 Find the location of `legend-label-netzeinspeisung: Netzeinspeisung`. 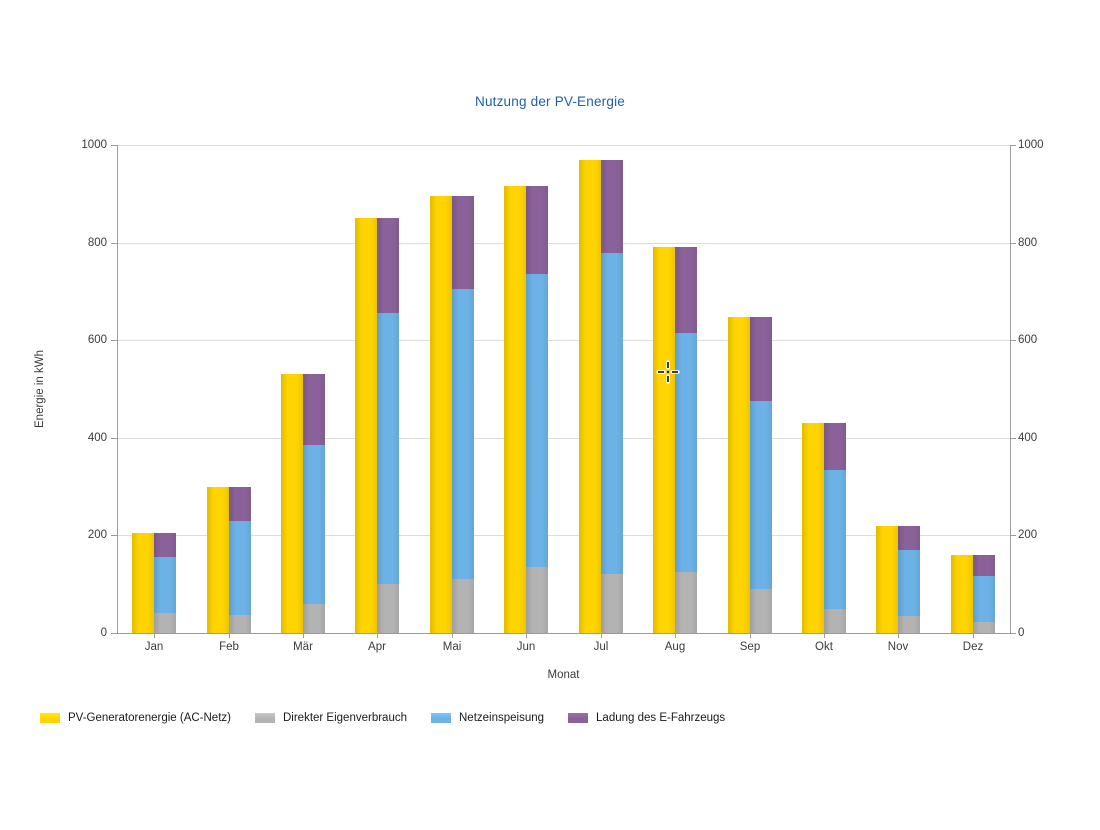

legend-label-netzeinspeisung: Netzeinspeisung is located at coordinates (502, 718).